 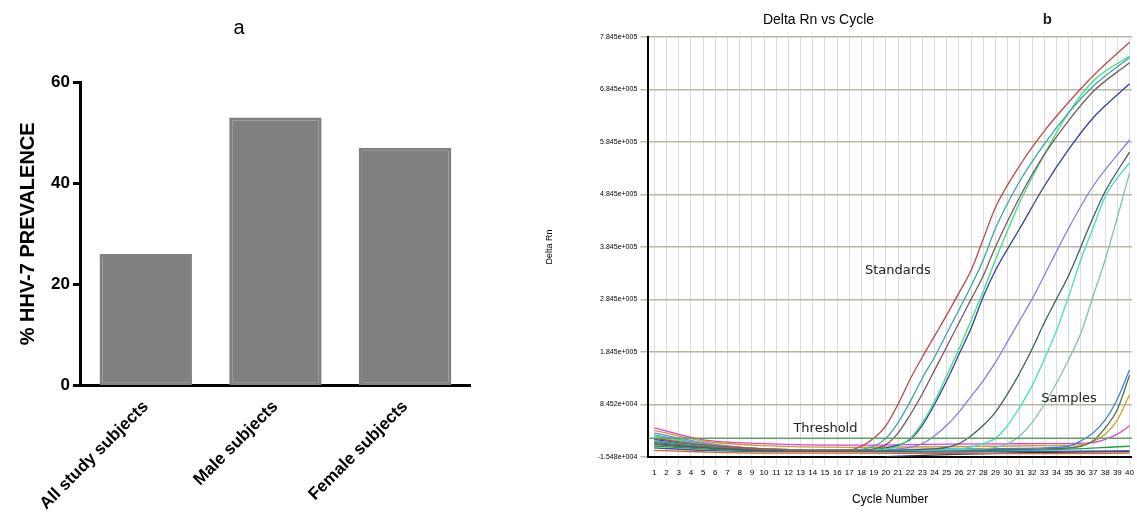 I want to click on x-tick-label: 10, so click(x=764, y=472).